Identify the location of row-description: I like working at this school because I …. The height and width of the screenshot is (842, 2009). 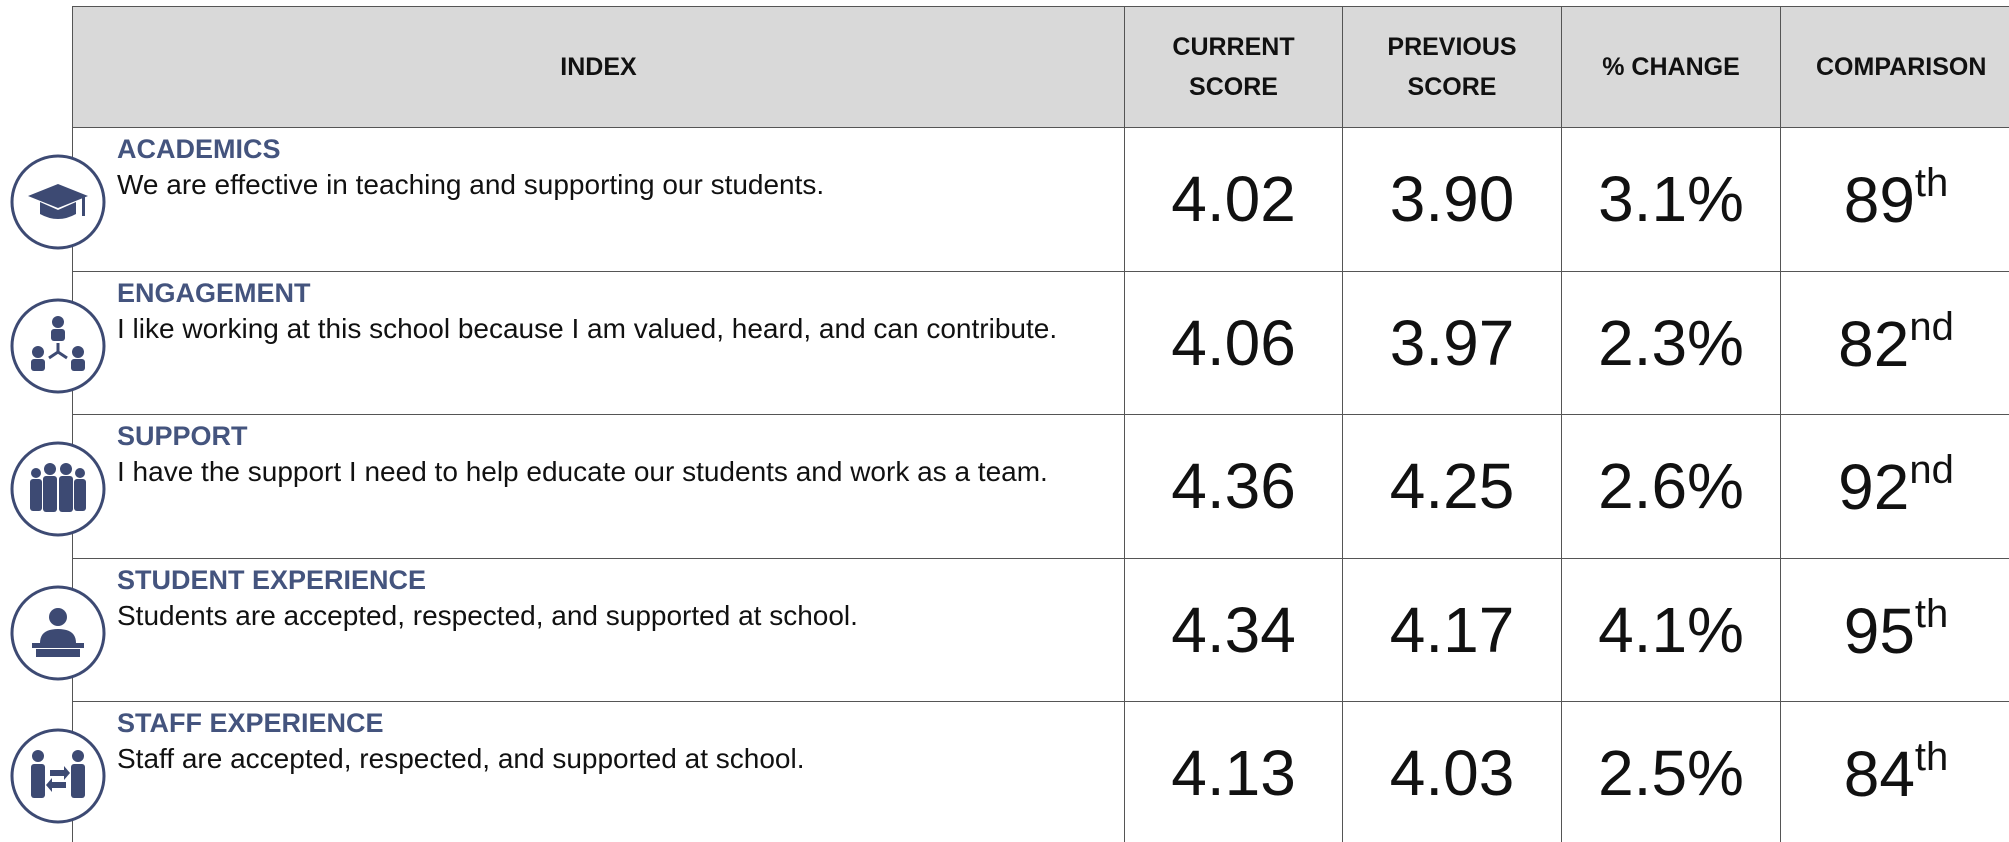
(587, 328).